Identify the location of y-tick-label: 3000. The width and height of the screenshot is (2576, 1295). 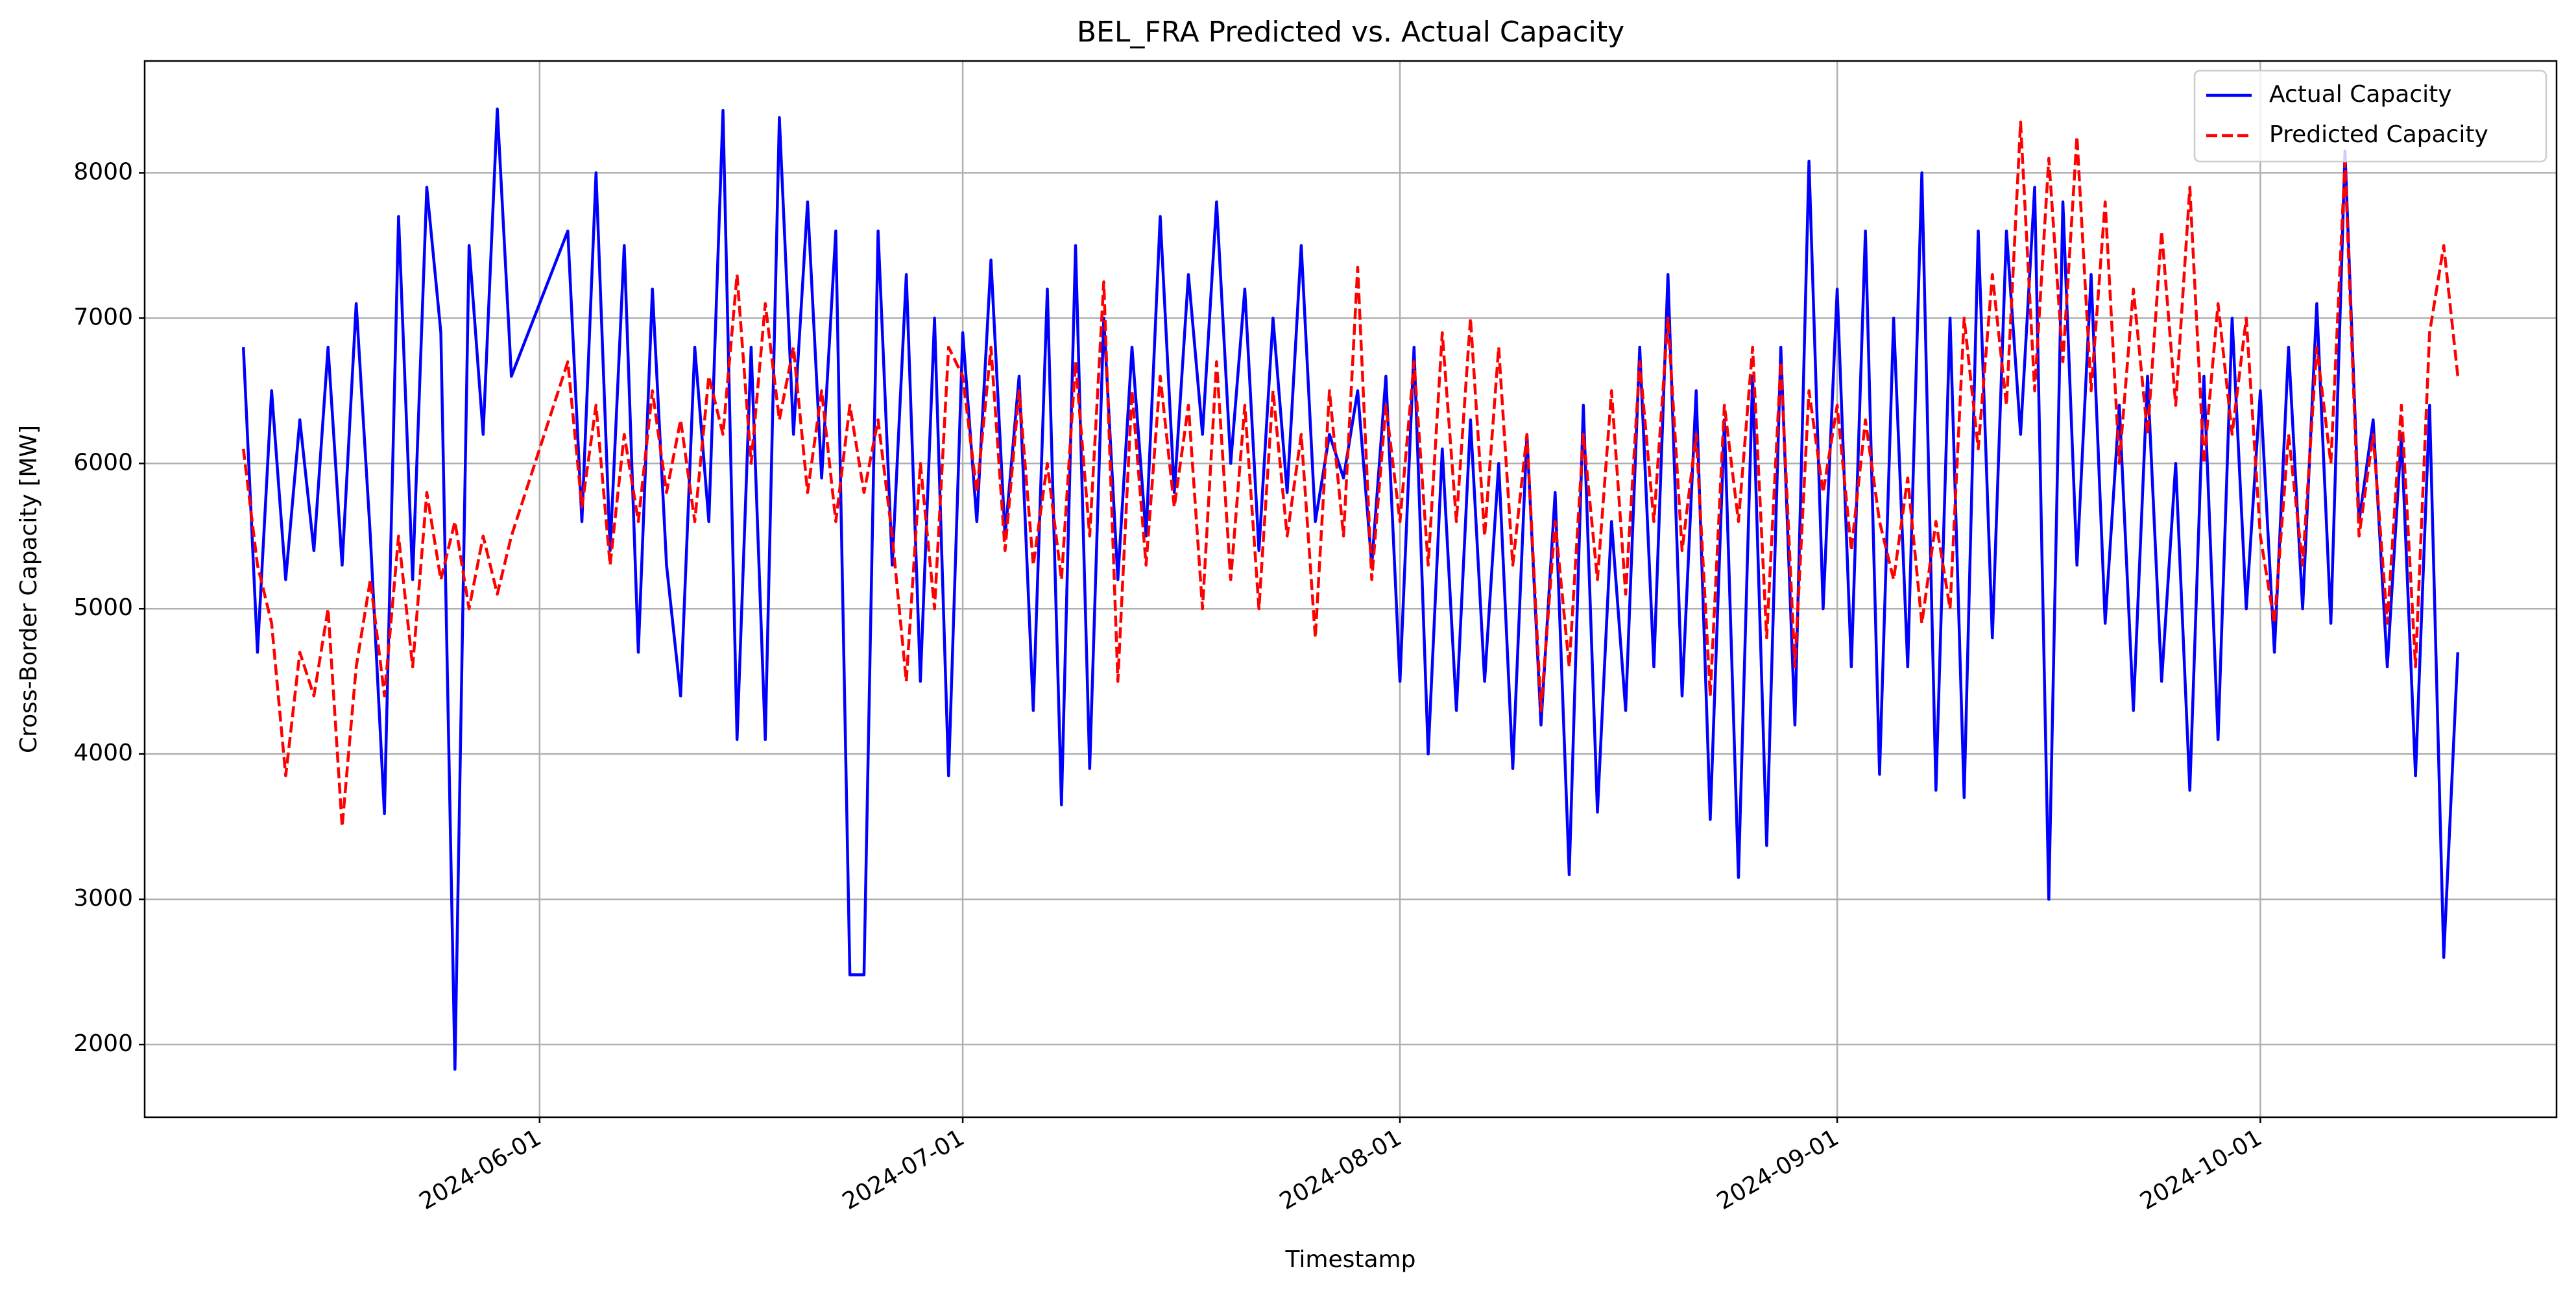
(103, 898).